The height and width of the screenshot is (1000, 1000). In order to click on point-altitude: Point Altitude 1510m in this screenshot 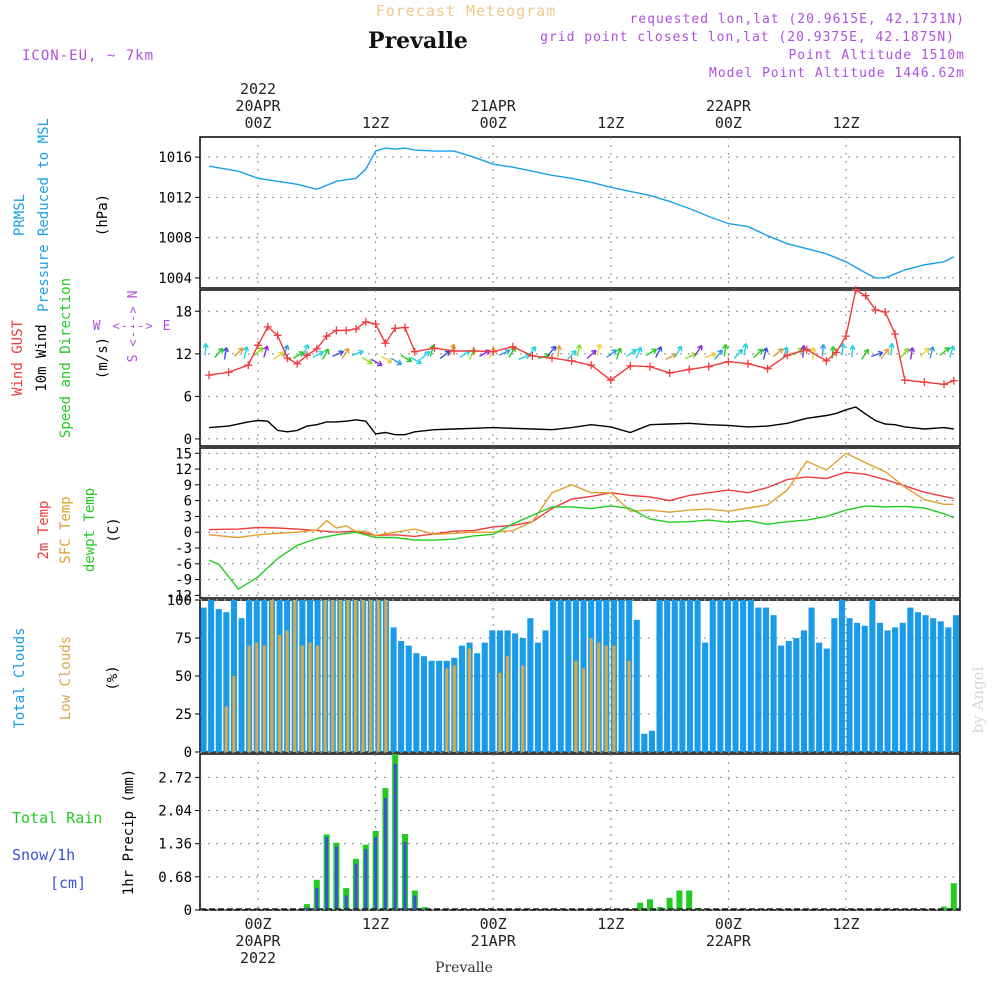, I will do `click(876, 55)`.